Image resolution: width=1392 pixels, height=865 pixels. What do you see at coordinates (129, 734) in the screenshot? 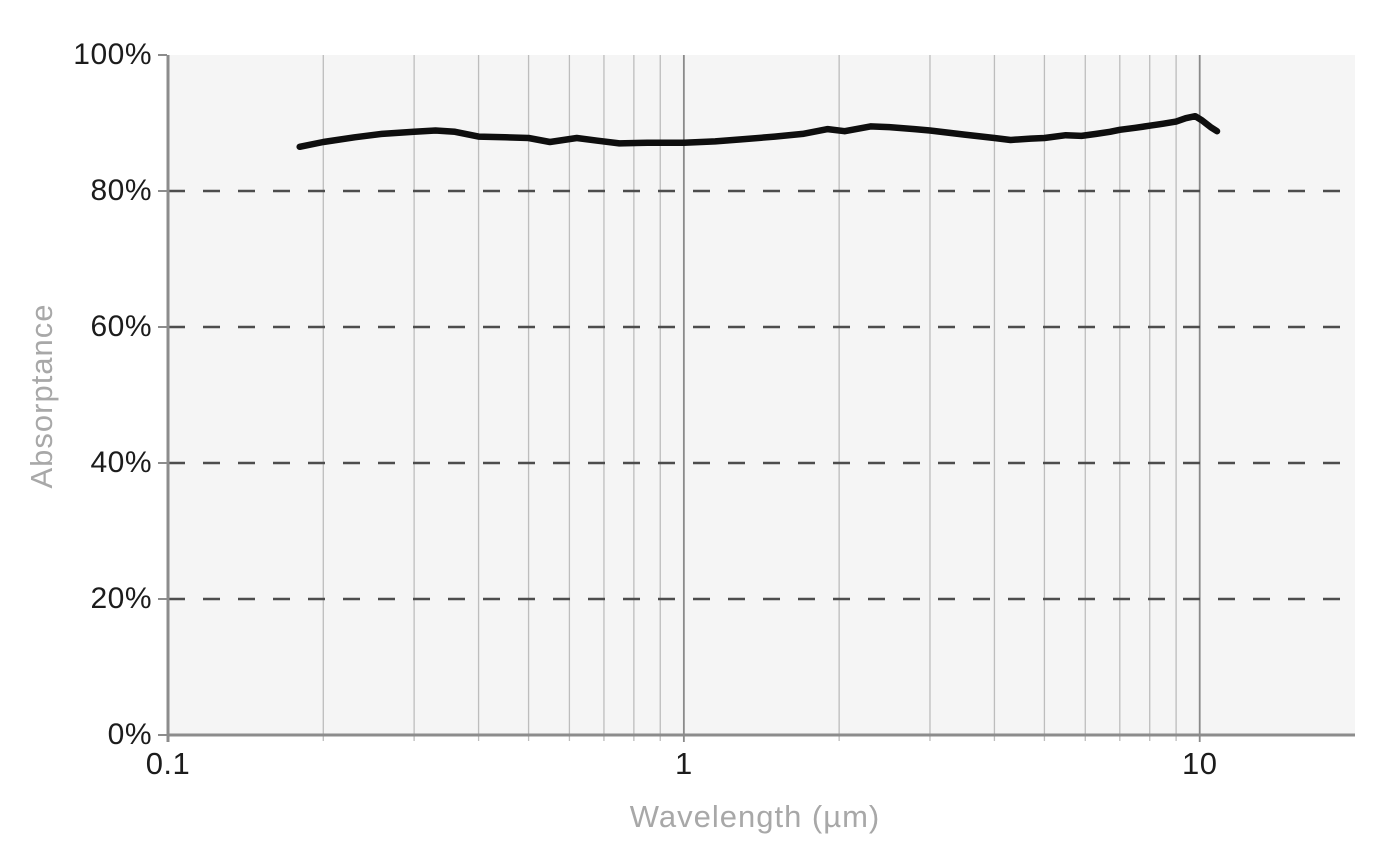
I see `y-tick-label-0%: 0%` at bounding box center [129, 734].